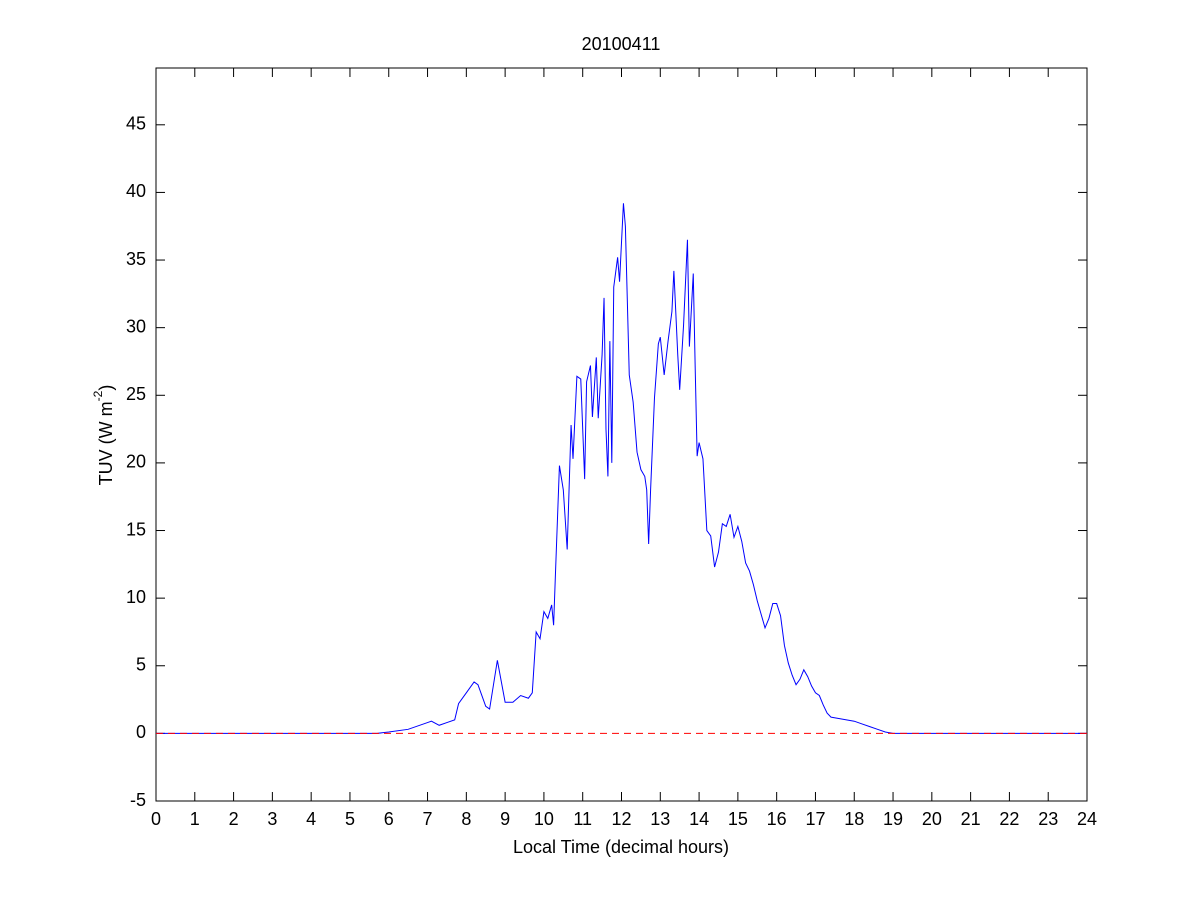 The image size is (1201, 900). What do you see at coordinates (136, 191) in the screenshot?
I see `y-tick-label: 40` at bounding box center [136, 191].